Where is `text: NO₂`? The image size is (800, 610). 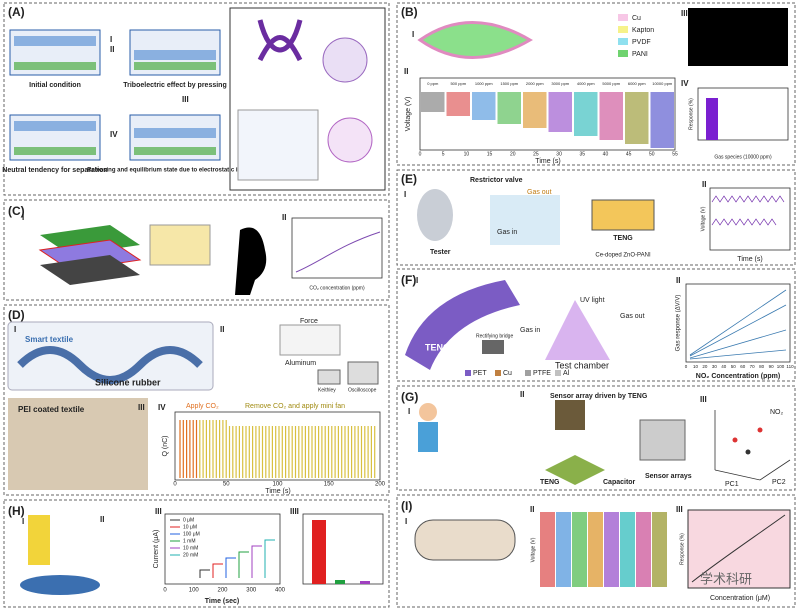 text: NO₂ is located at coordinates (777, 412).